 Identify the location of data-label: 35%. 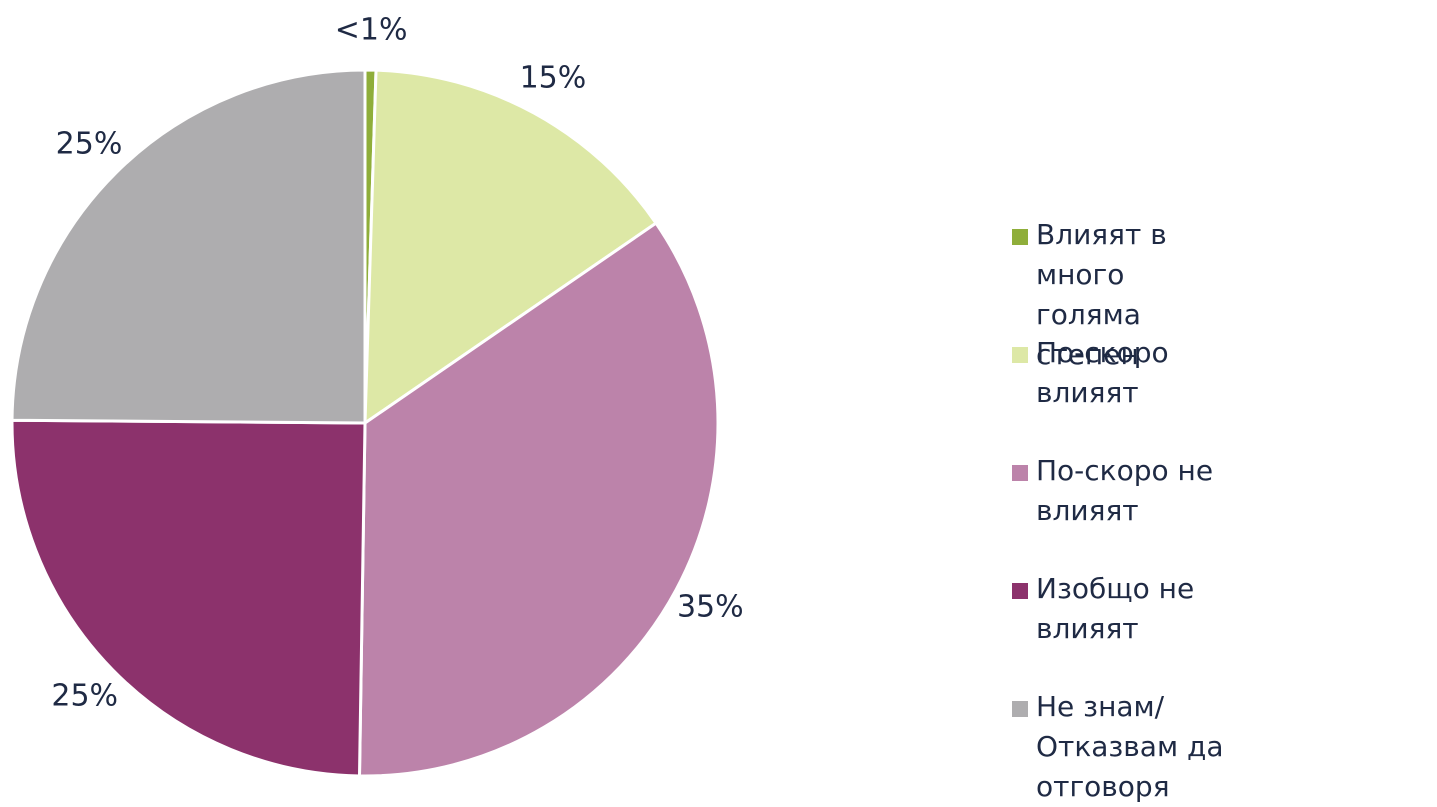
(710, 607).